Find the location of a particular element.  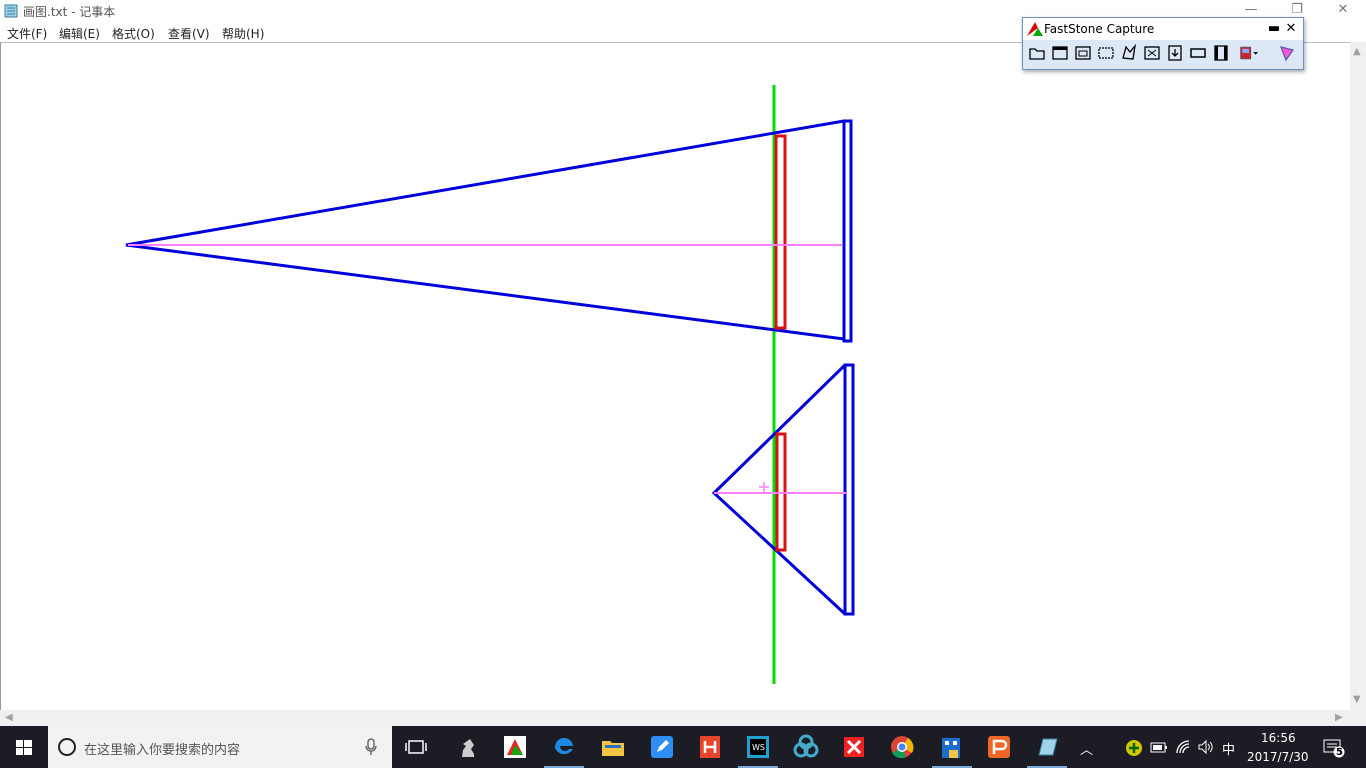

menu-file: 文件(F) is located at coordinates (27, 34).